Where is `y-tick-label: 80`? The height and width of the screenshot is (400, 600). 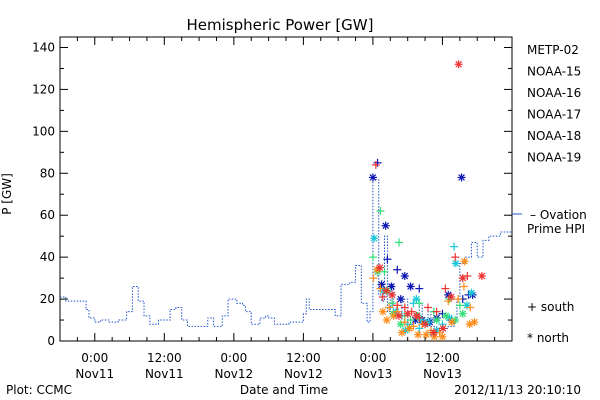
y-tick-label: 80 is located at coordinates (47, 173).